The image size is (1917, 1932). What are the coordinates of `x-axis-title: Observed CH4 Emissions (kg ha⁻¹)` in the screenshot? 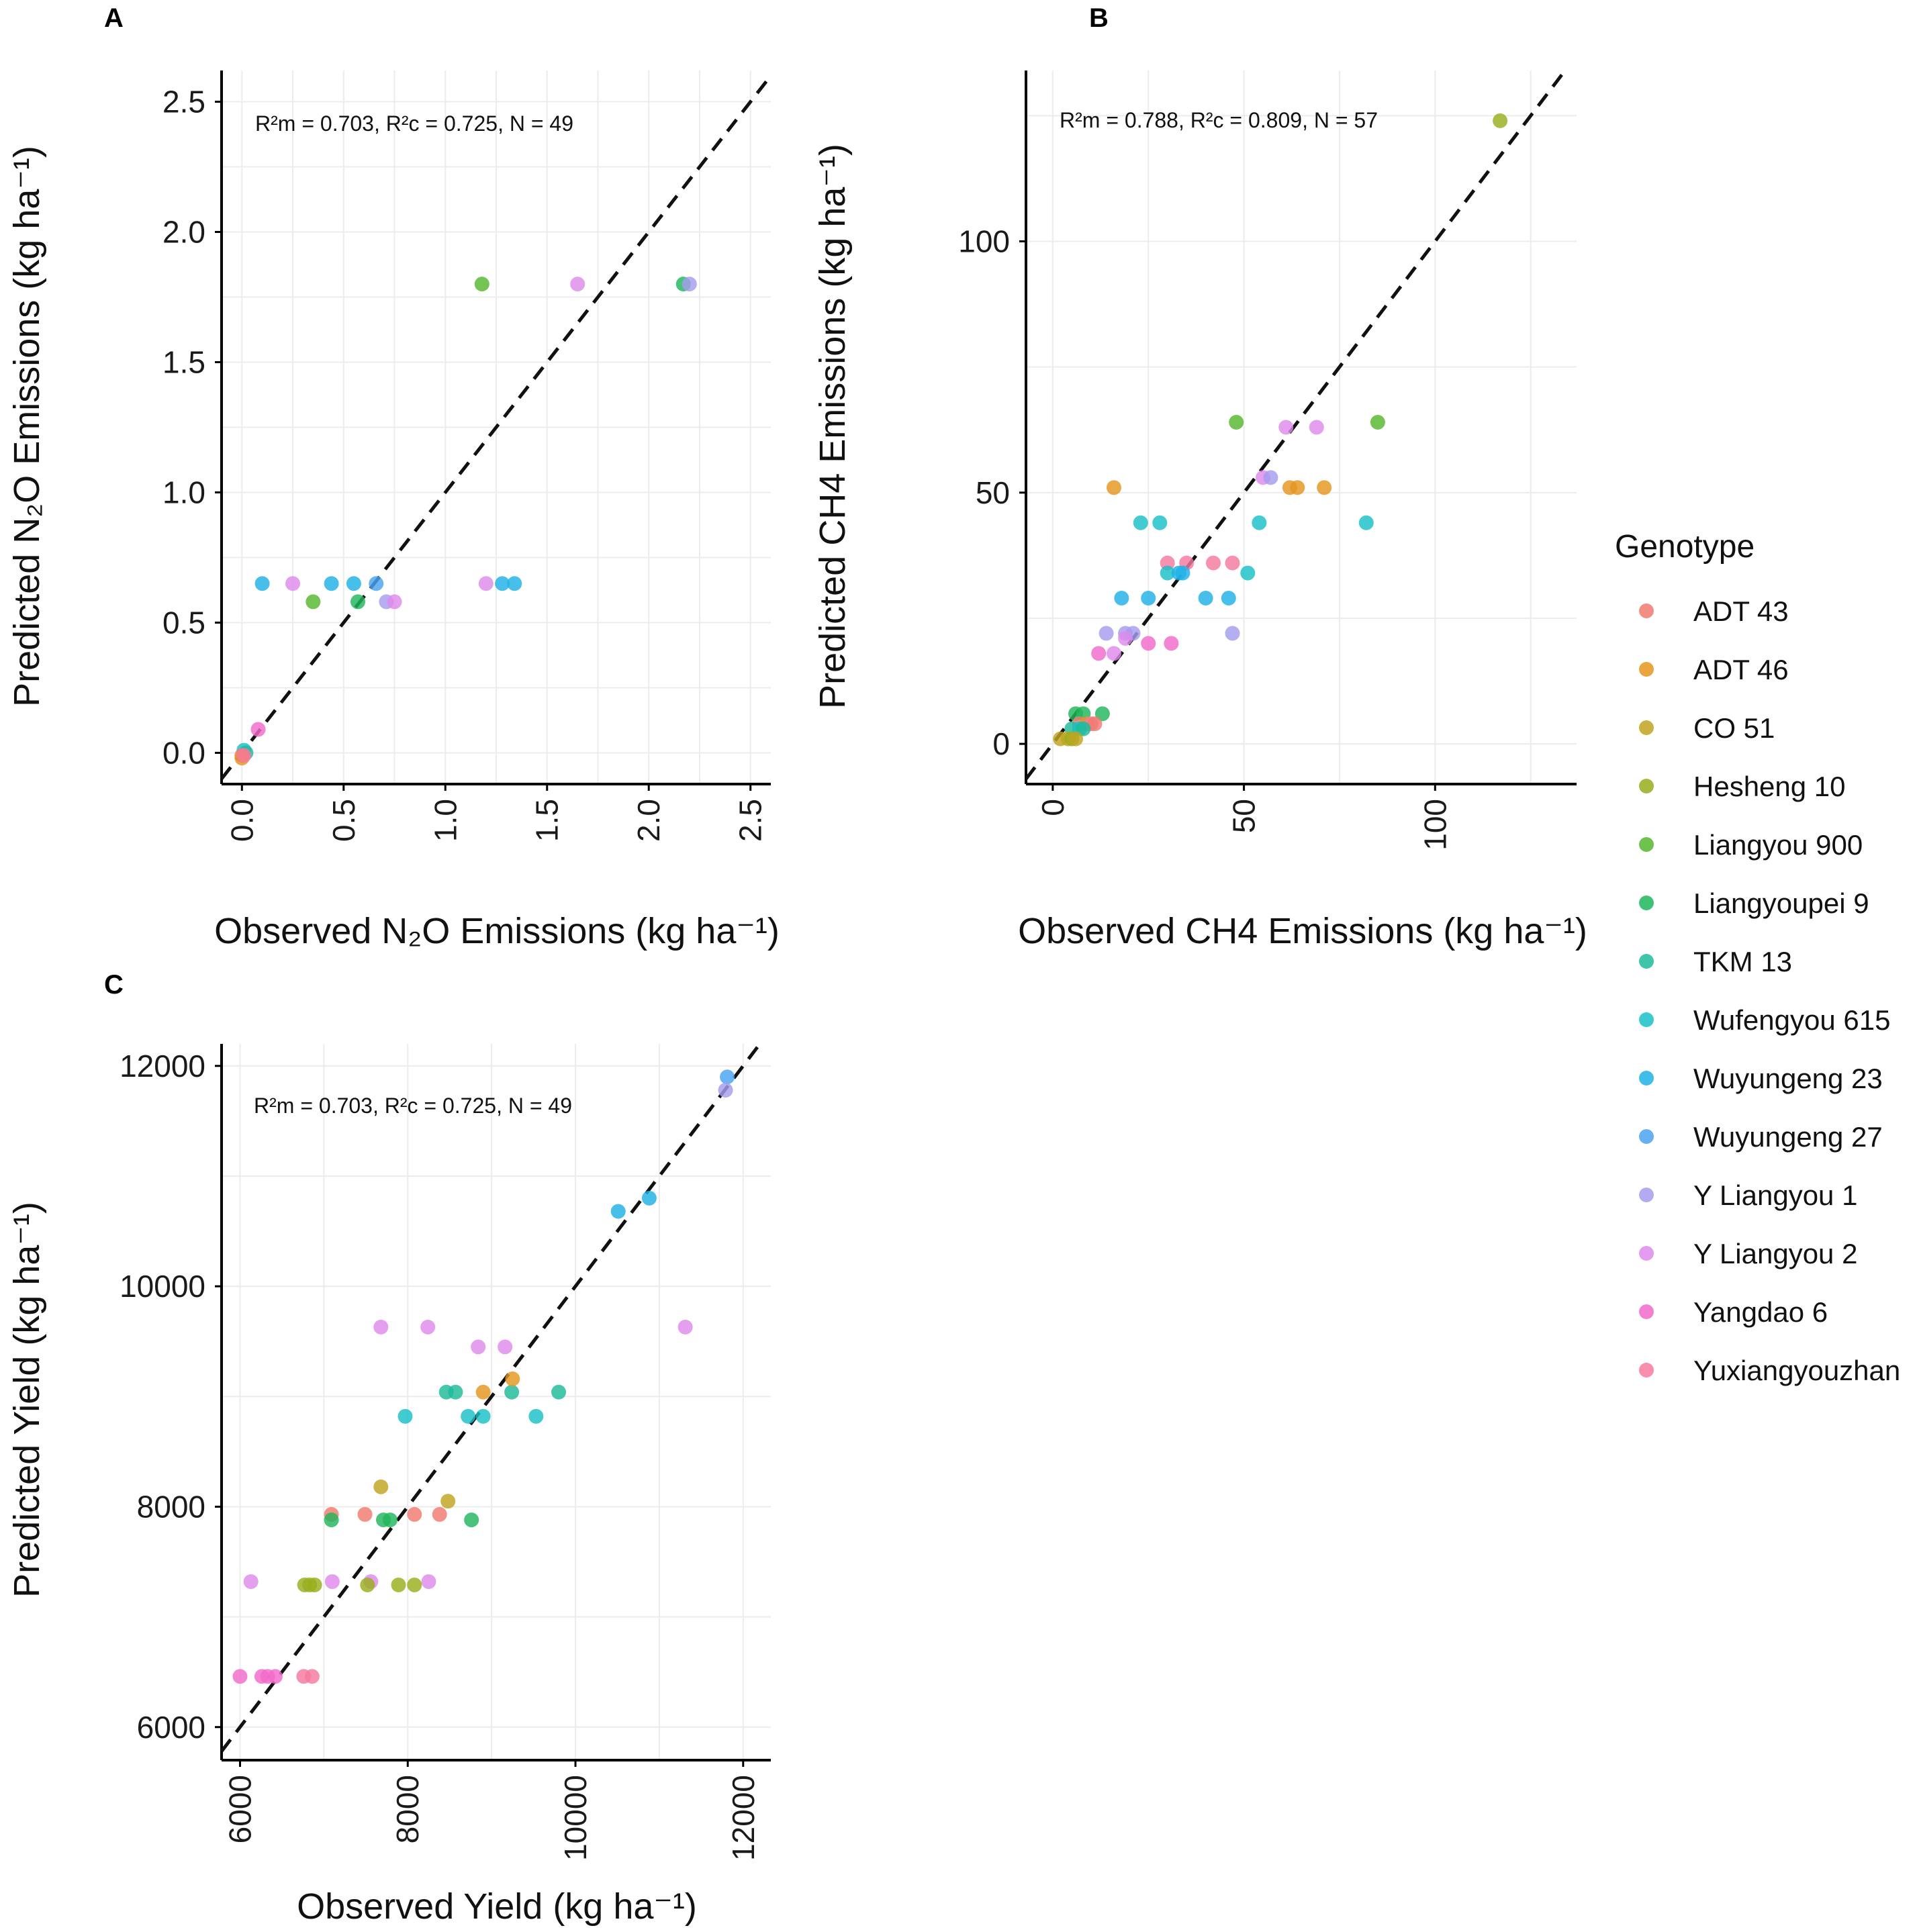 It's located at (1302, 931).